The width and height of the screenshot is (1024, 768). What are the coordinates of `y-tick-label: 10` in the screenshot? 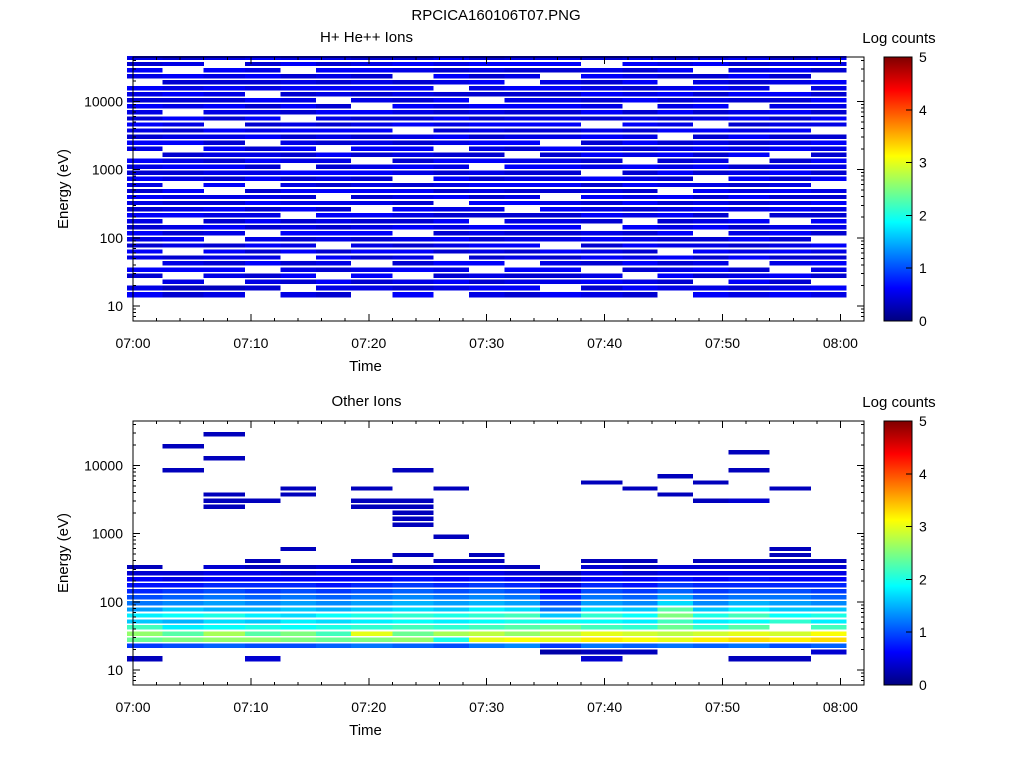 It's located at (115, 306).